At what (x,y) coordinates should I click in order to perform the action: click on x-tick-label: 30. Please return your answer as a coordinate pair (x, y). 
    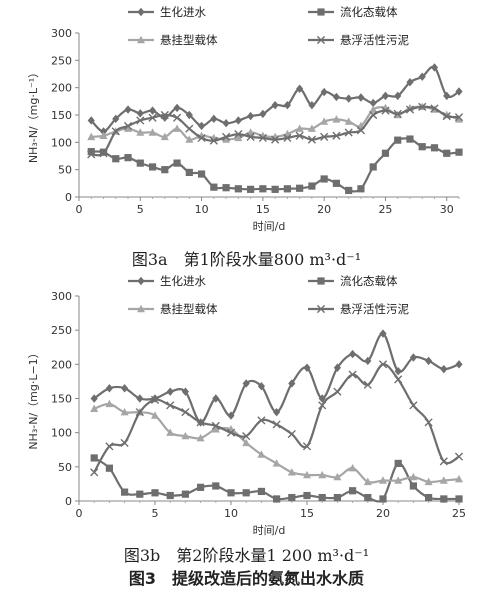
    Looking at the image, I should click on (447, 209).